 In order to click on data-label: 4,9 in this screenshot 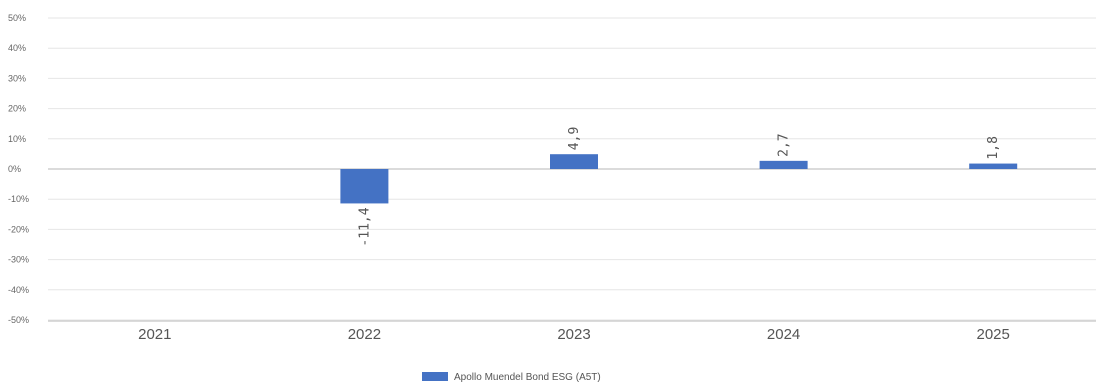, I will do `click(574, 138)`.